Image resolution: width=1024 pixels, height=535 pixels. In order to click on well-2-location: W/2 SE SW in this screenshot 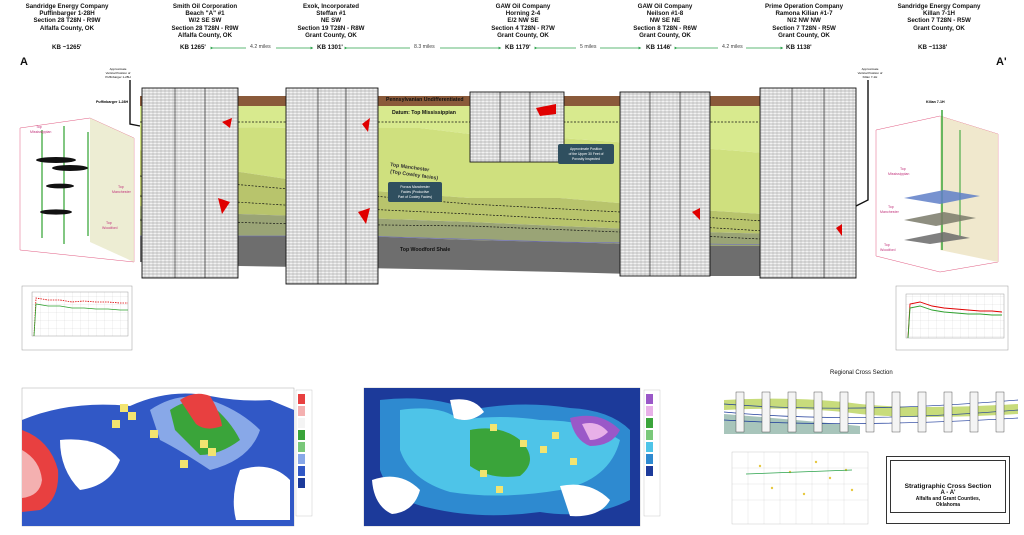, I will do `click(205, 21)`.